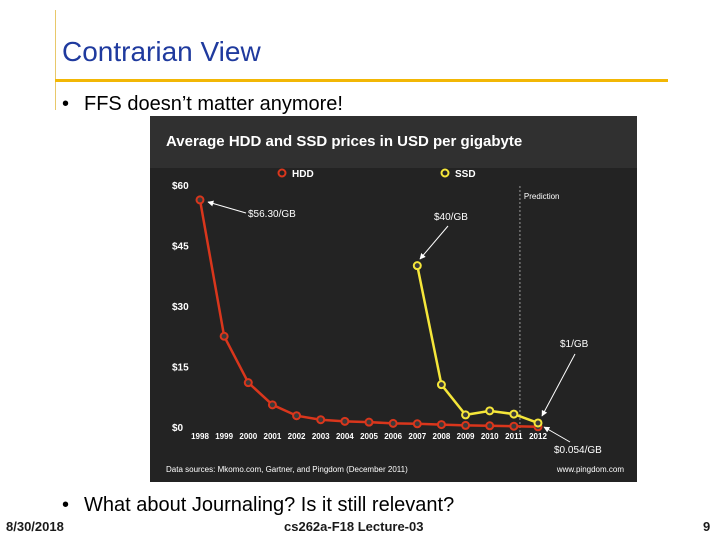 The height and width of the screenshot is (540, 720). What do you see at coordinates (213, 104) in the screenshot?
I see `bullet-ffs-text: FFS doesn’t matter anymore!` at bounding box center [213, 104].